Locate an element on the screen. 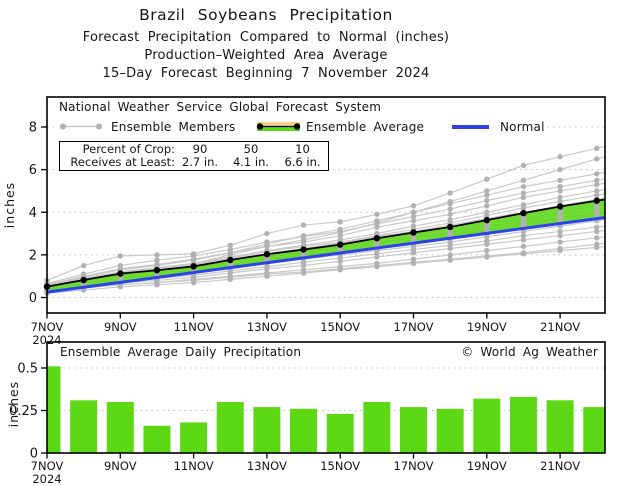  y-tick-label: 0.25 is located at coordinates (23, 411).